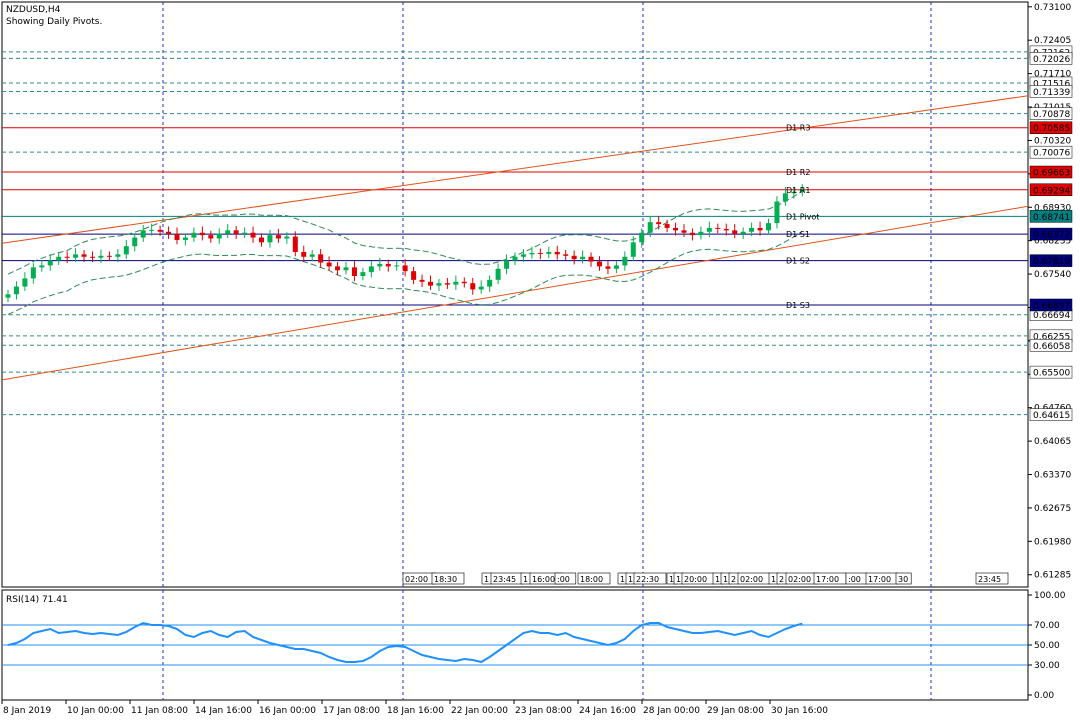 Image resolution: width=1080 pixels, height=720 pixels. What do you see at coordinates (1052, 75) in the screenshot?
I see `price-tick-label: 0.71710` at bounding box center [1052, 75].